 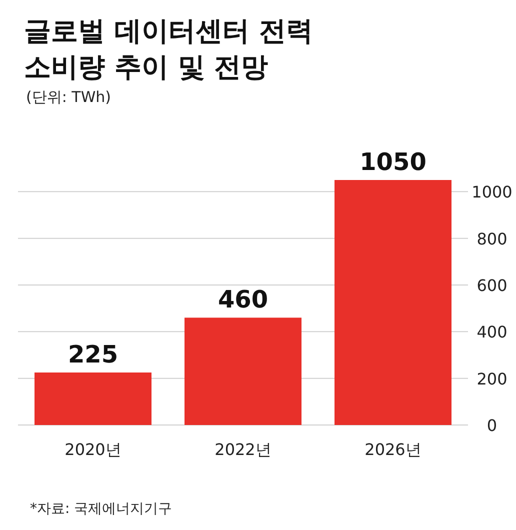 What do you see at coordinates (243, 449) in the screenshot?
I see `x-tick-label: 2022년` at bounding box center [243, 449].